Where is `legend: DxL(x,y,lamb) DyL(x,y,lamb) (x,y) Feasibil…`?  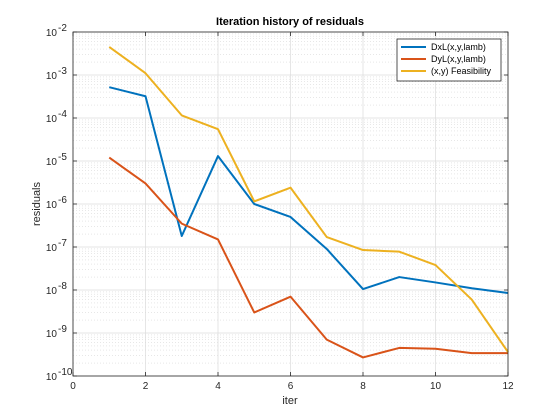
legend: DxL(x,y,lamb) DyL(x,y,lamb) (x,y) Feasibil… is located at coordinates (449, 60).